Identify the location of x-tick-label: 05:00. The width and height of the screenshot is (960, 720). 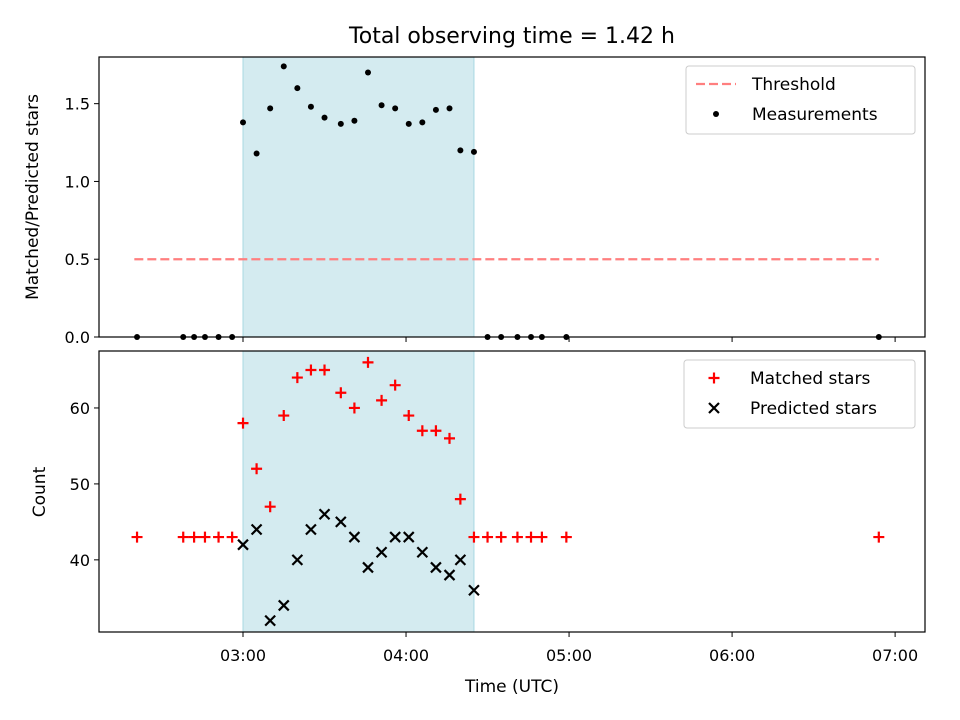
(569, 655).